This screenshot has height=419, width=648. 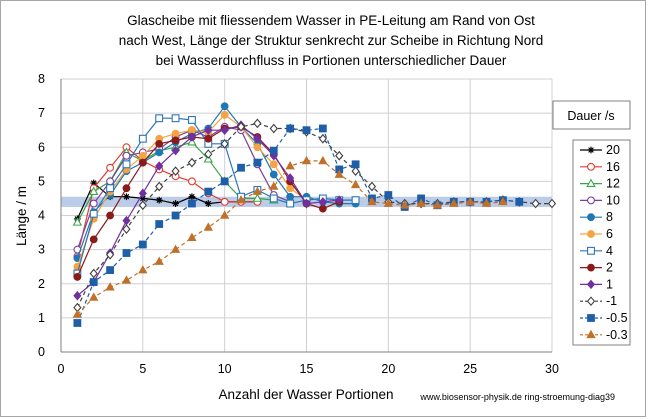 I want to click on legend-label-3: 10, so click(x=613, y=200).